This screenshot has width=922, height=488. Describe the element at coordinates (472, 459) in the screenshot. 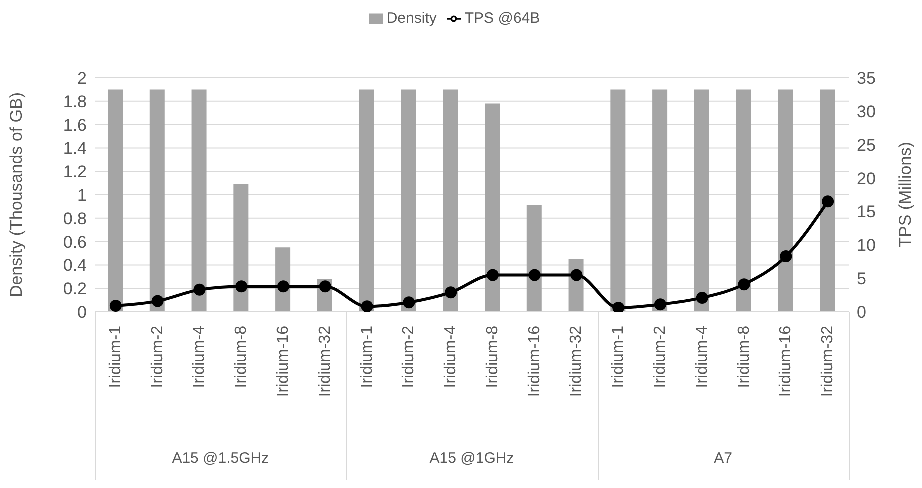

I see `text: A15 @1GHz` at that location.